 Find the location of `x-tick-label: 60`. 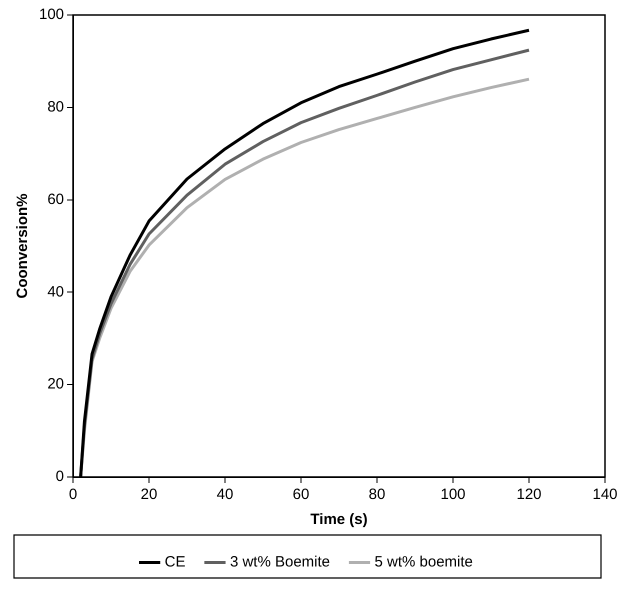

x-tick-label: 60 is located at coordinates (301, 495).